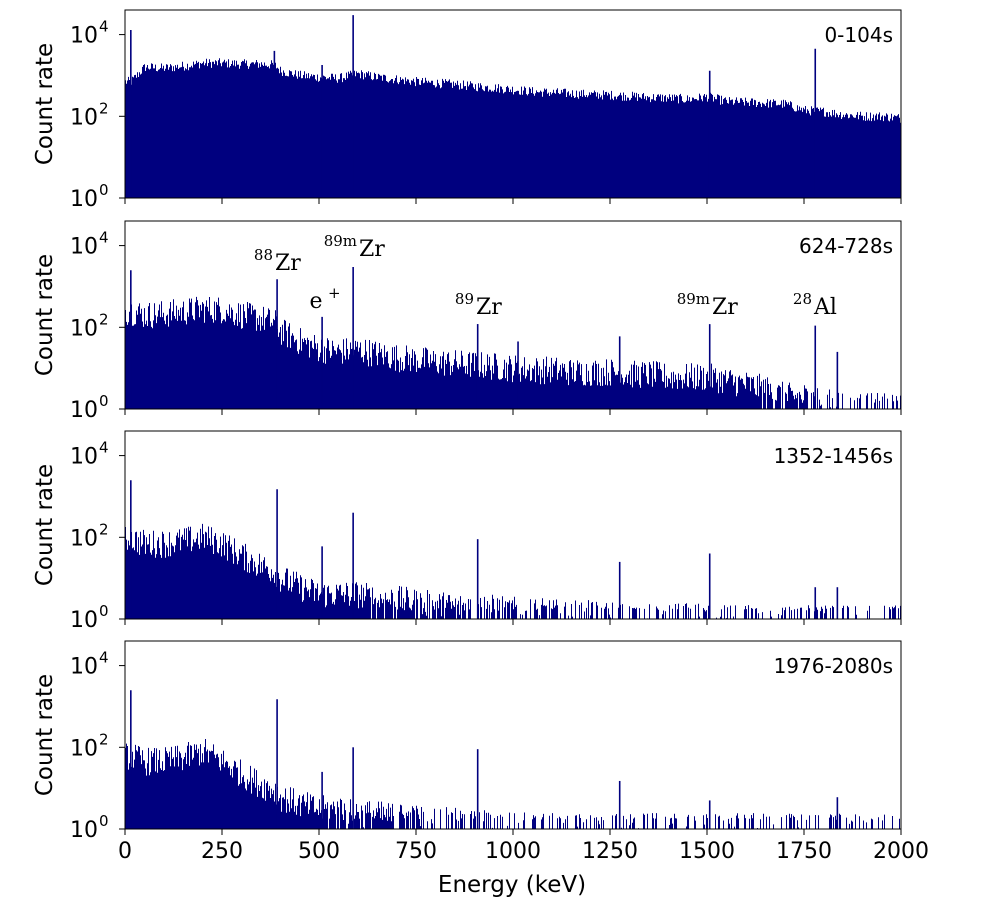 This screenshot has height=901, width=1007. I want to click on annotation-superscript: +, so click(334, 293).